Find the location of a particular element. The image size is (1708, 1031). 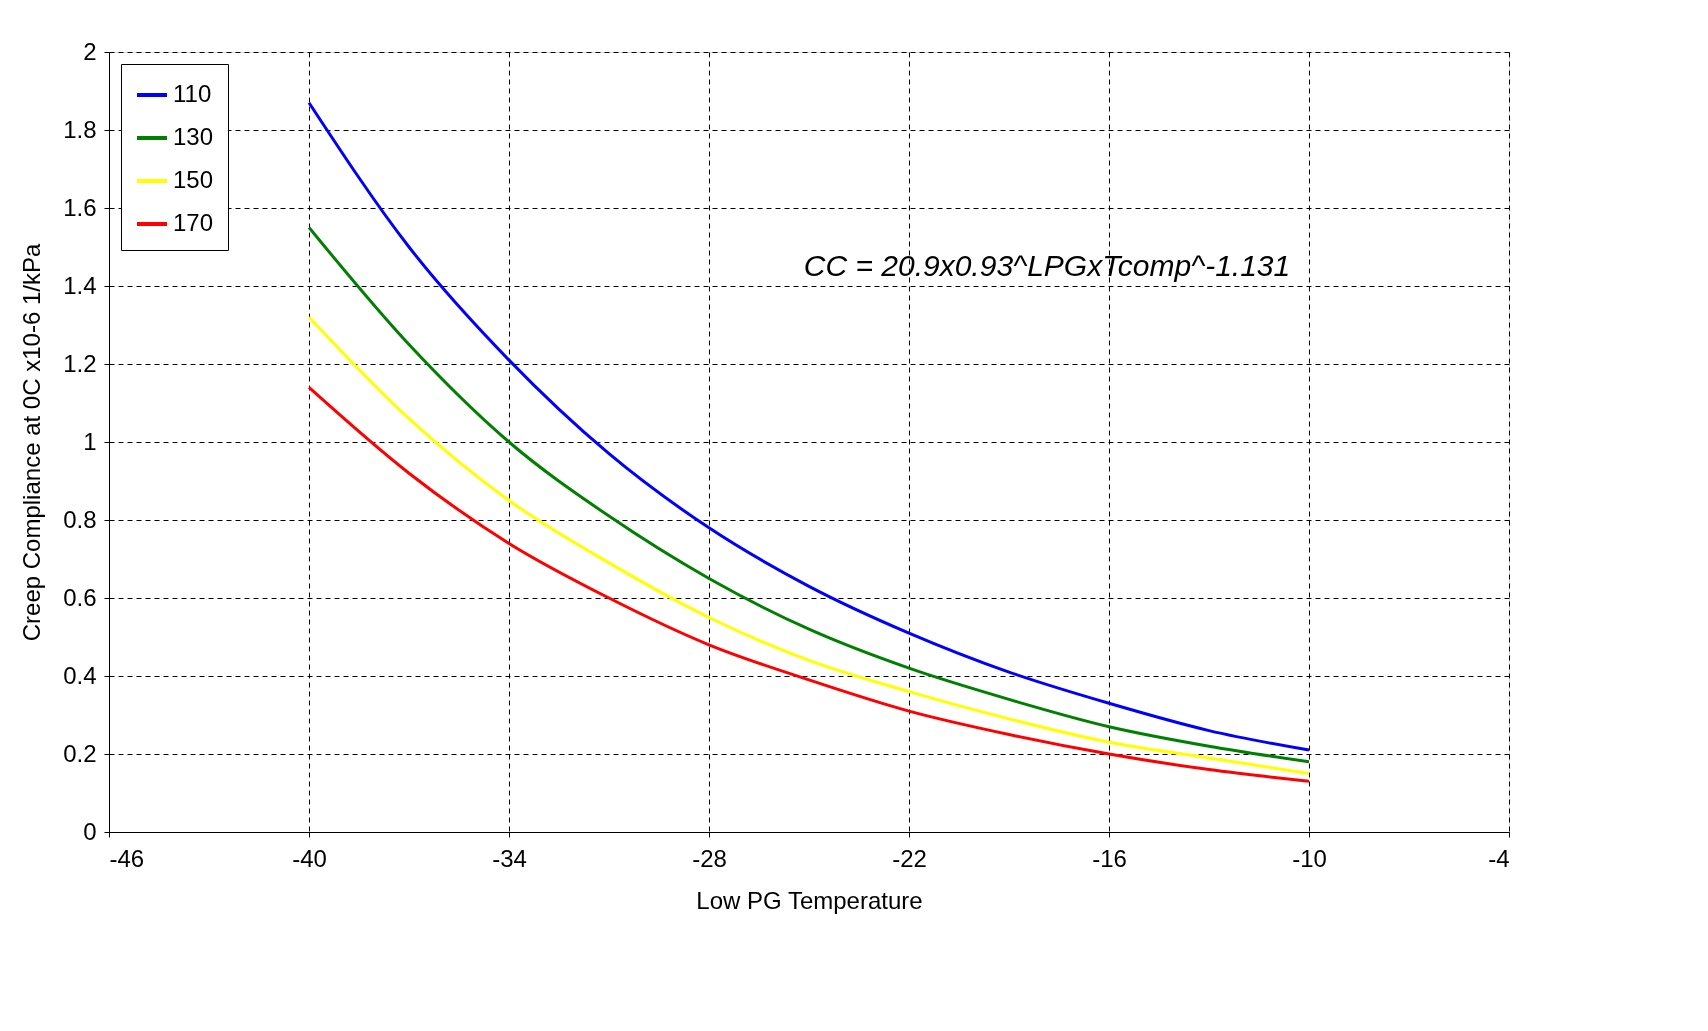

legend-label: 110 is located at coordinates (192, 93).